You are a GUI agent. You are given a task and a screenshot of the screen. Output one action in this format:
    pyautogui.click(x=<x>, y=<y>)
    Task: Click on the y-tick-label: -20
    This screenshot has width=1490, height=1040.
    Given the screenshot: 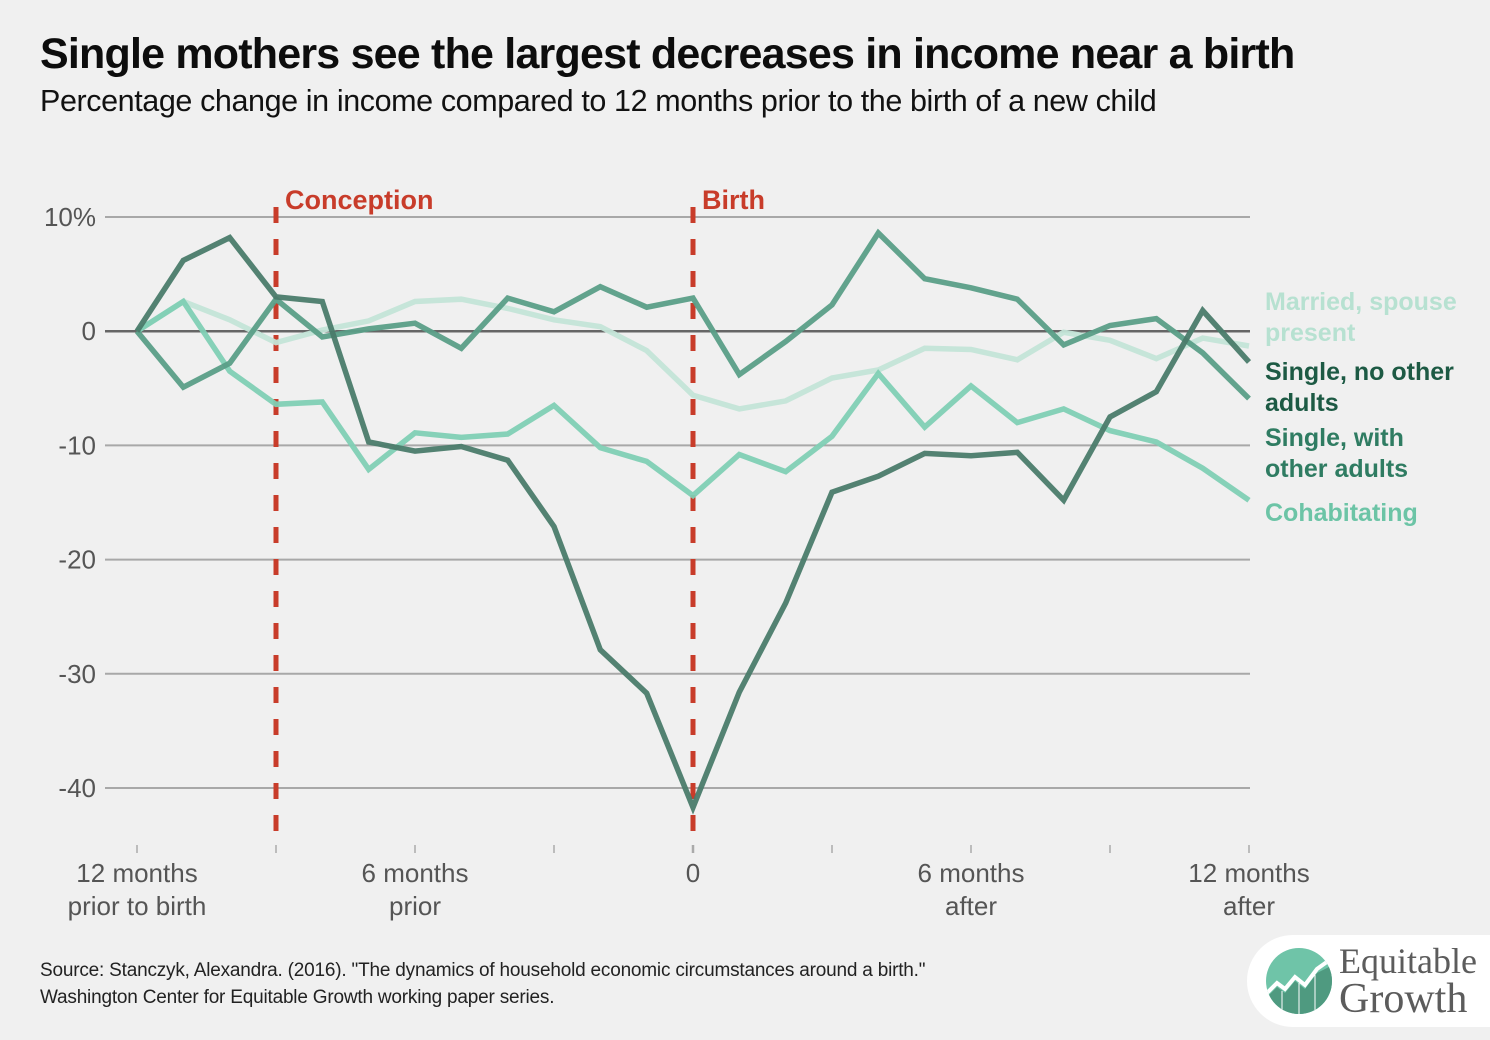 What is the action you would take?
    pyautogui.click(x=77, y=560)
    